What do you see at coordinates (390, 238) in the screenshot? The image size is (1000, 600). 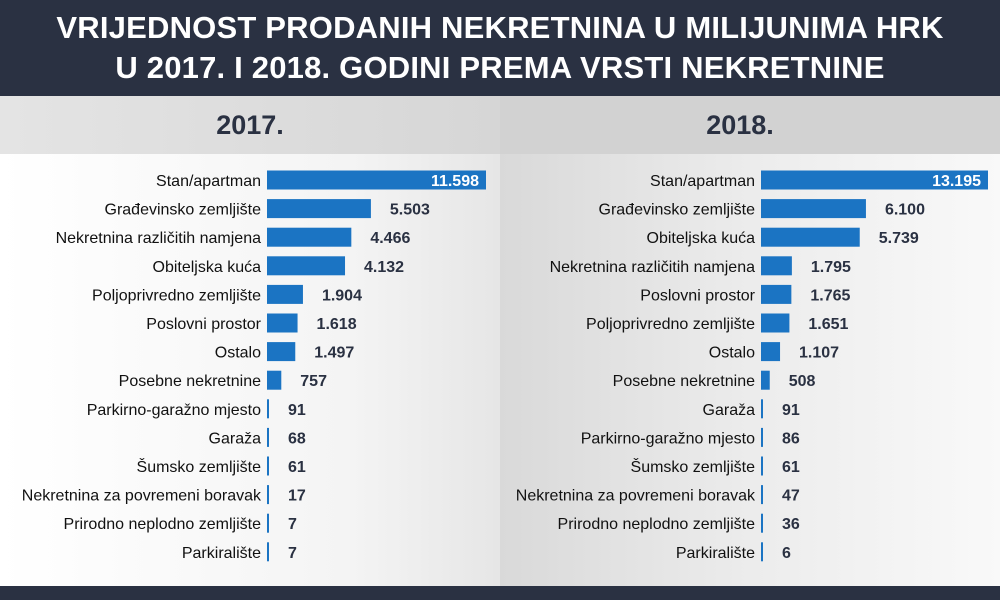 I see `value-label: 4.466` at bounding box center [390, 238].